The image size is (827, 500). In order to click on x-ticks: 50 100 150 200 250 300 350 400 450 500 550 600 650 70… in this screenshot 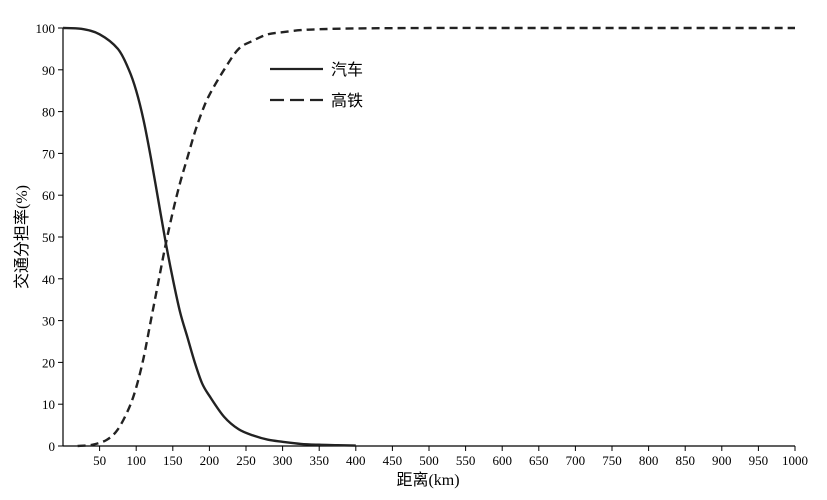, I will do `click(450, 457)`.